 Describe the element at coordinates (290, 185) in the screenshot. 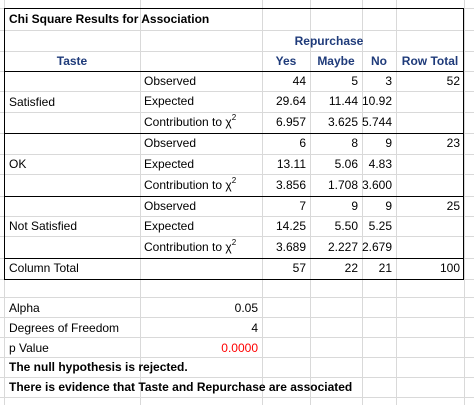

I see `value-cell: 3.856` at that location.